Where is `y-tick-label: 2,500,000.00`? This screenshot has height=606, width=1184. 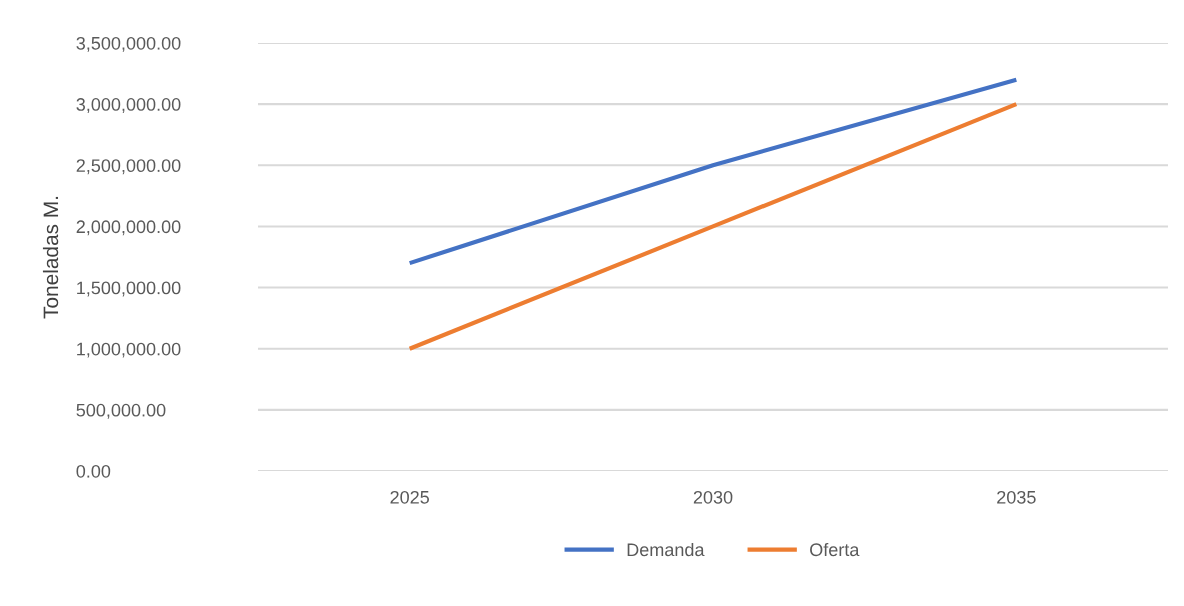
y-tick-label: 2,500,000.00 is located at coordinates (128, 167).